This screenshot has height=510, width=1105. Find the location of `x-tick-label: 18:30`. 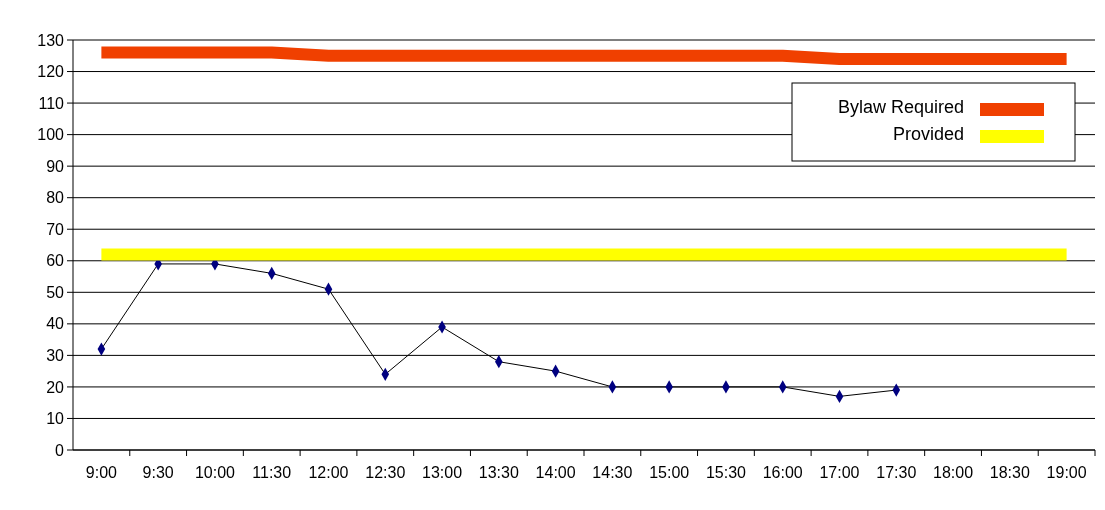

x-tick-label: 18:30 is located at coordinates (1009, 472).